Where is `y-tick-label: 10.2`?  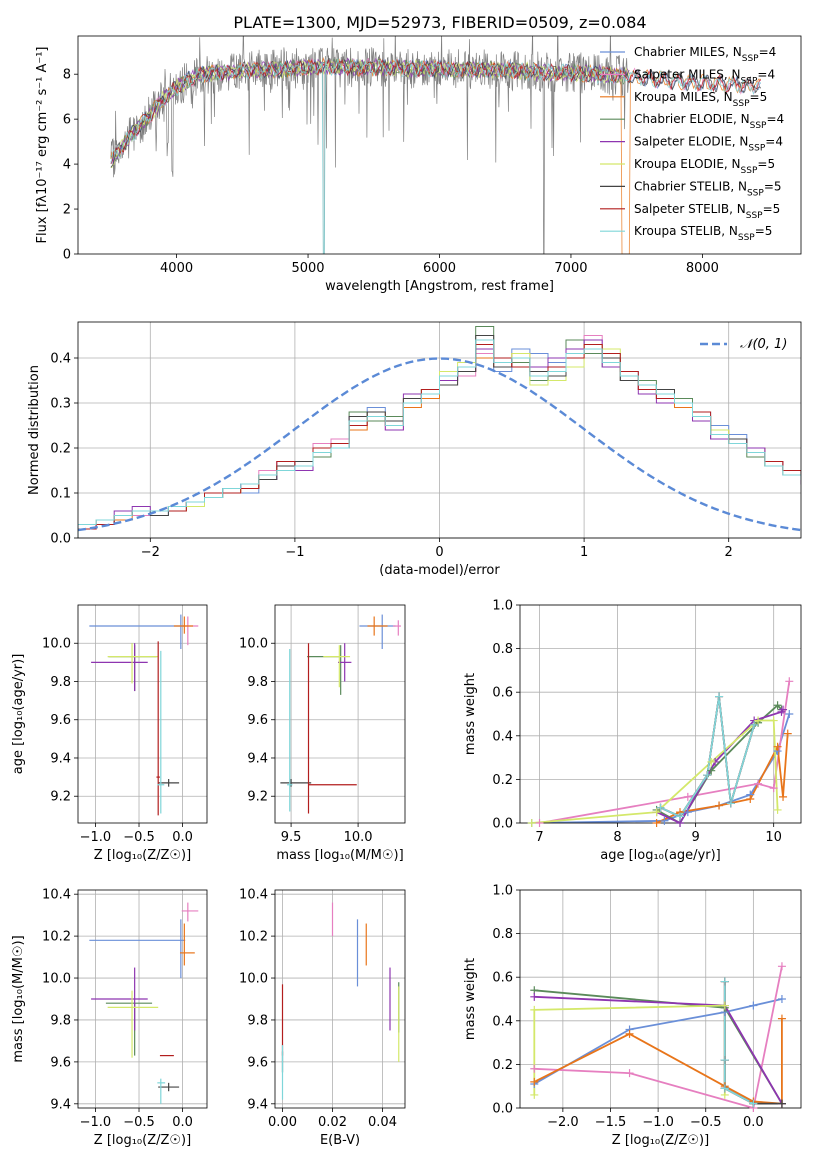 y-tick-label: 10.2 is located at coordinates (253, 937).